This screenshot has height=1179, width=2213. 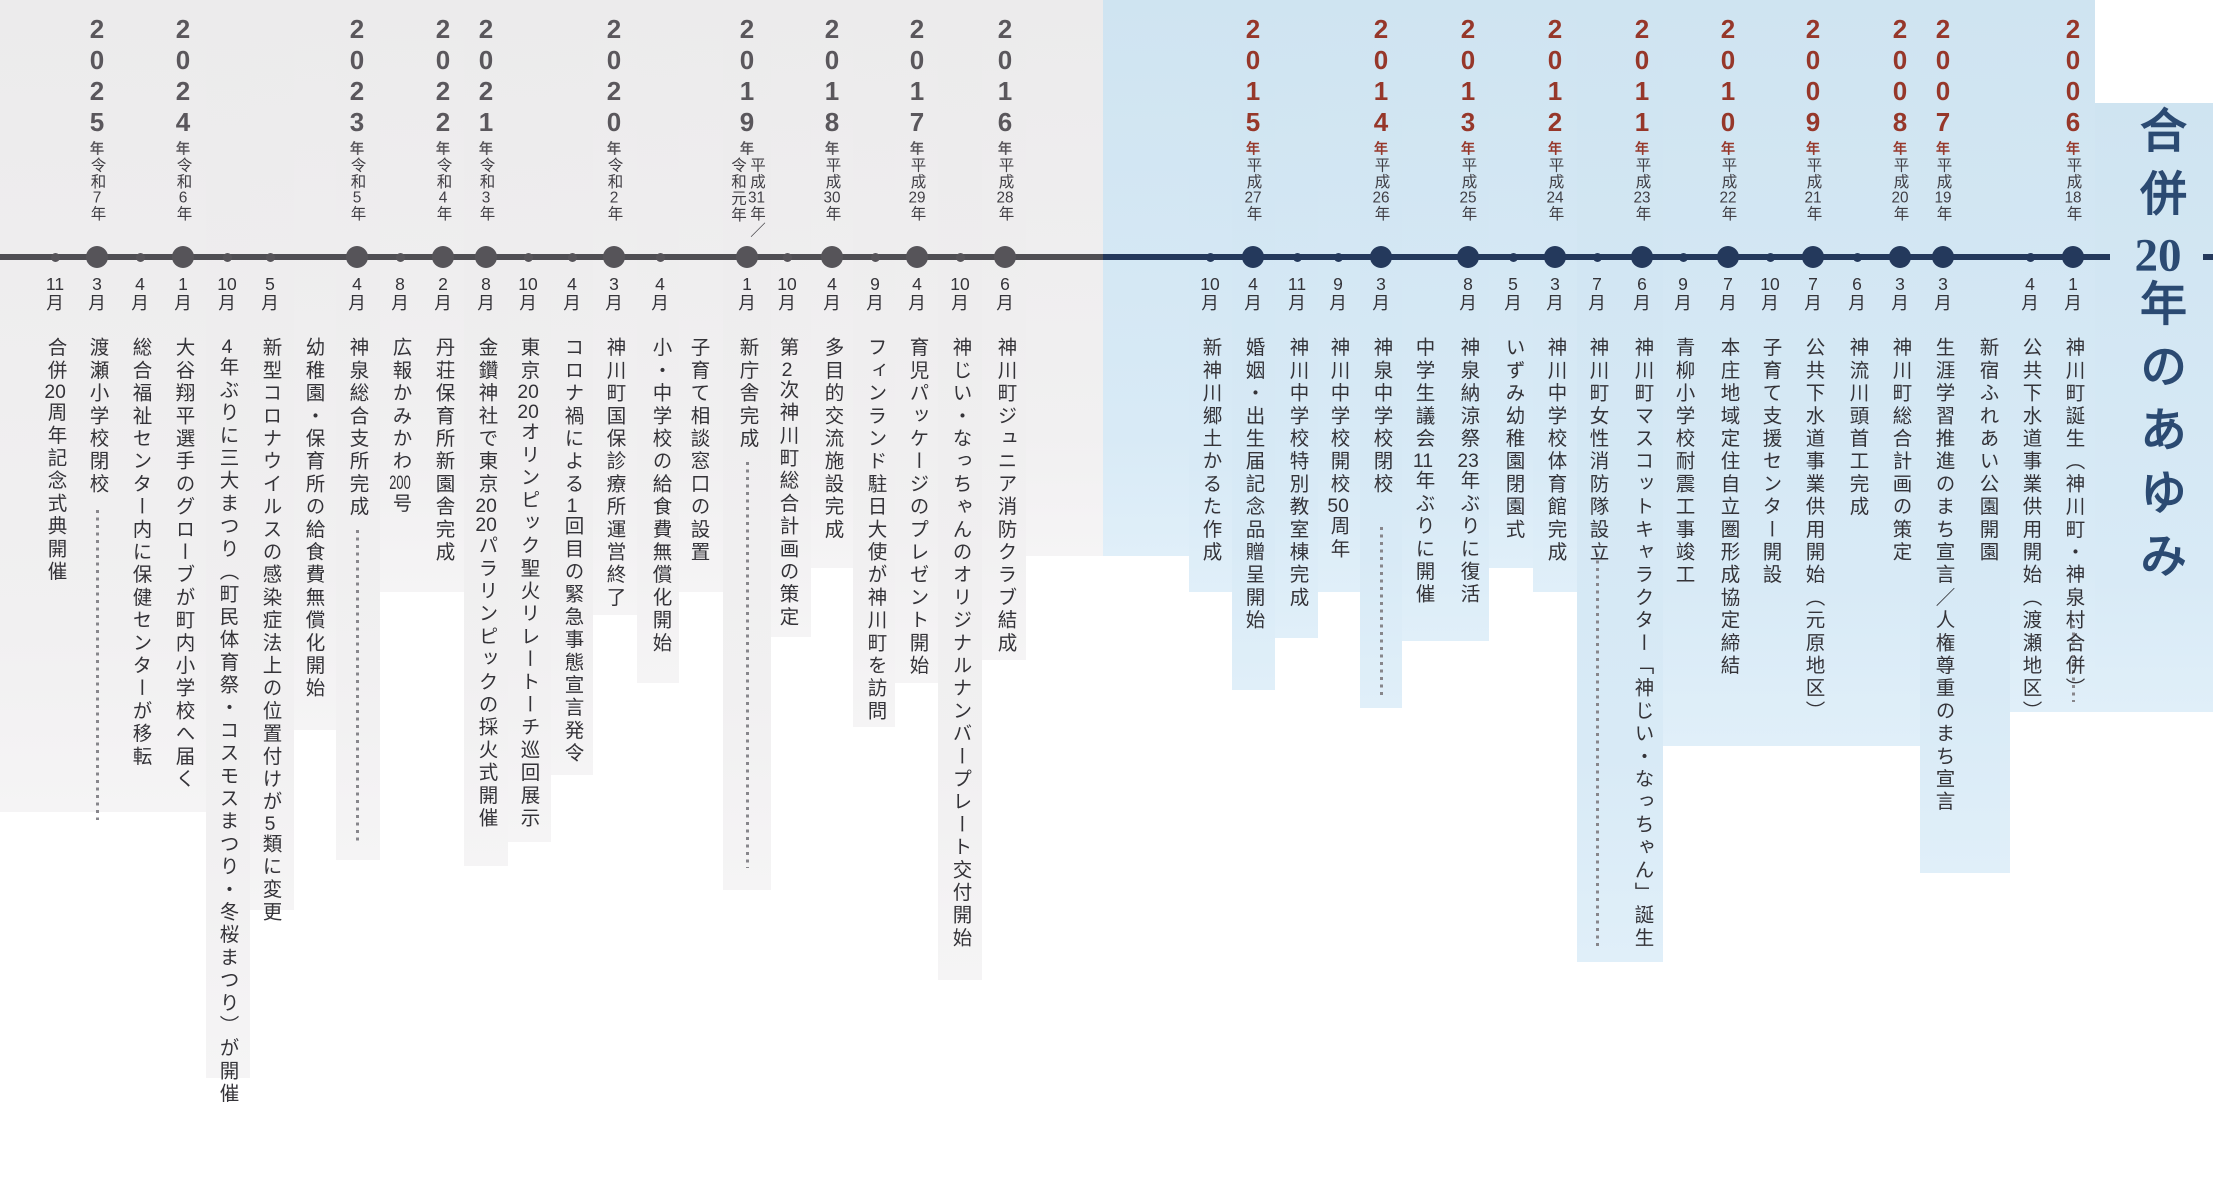 What do you see at coordinates (97, 198) in the screenshot?
I see `combined-digits: 7` at bounding box center [97, 198].